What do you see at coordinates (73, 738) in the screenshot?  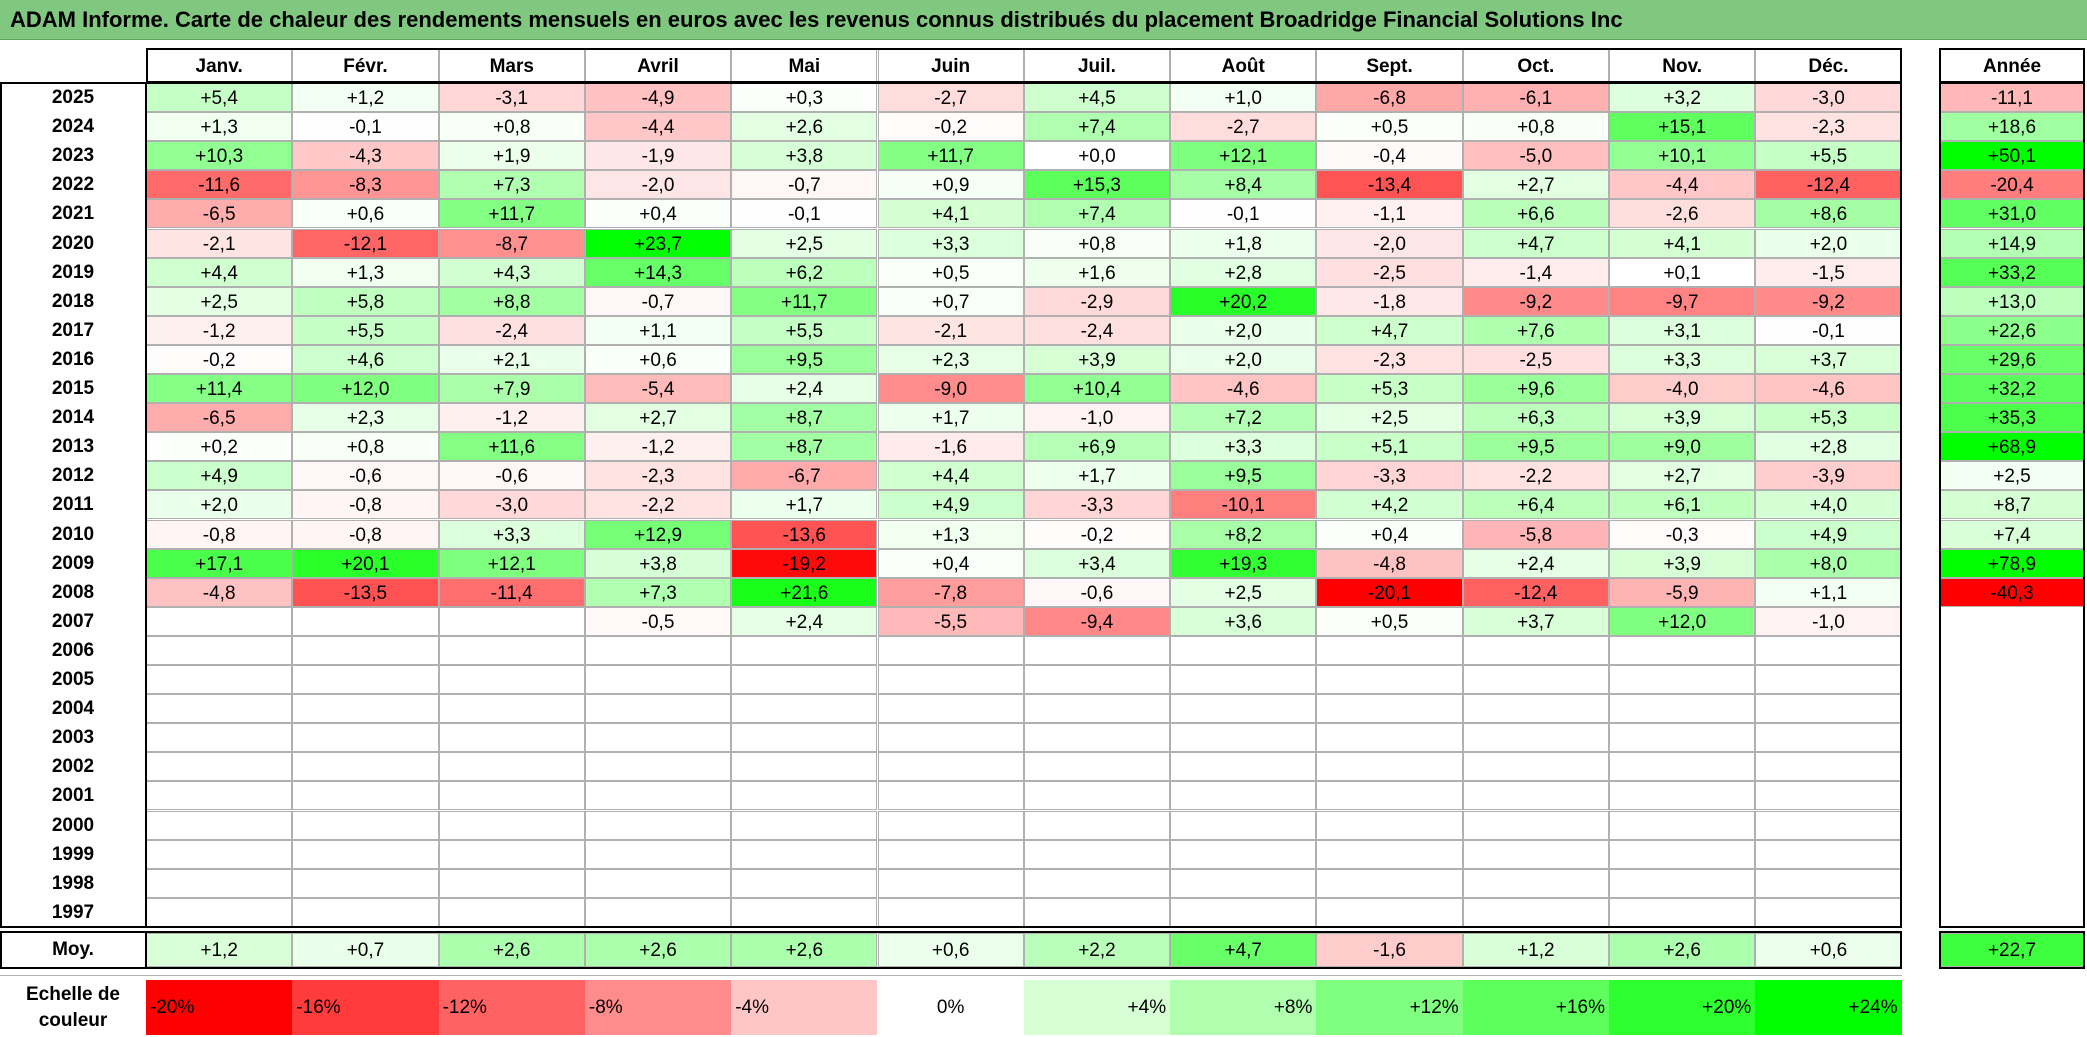 I see `year-label: 2003` at bounding box center [73, 738].